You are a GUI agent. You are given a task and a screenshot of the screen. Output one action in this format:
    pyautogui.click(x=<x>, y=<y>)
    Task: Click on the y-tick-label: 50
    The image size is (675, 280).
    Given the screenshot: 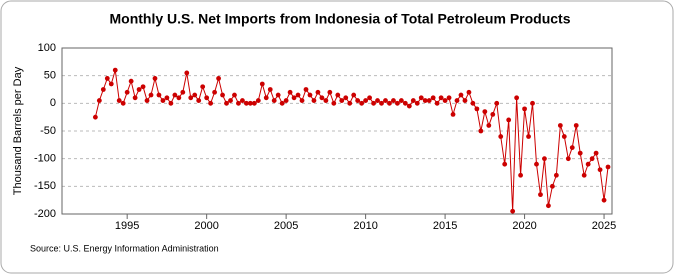 What is the action you would take?
    pyautogui.click(x=50, y=76)
    